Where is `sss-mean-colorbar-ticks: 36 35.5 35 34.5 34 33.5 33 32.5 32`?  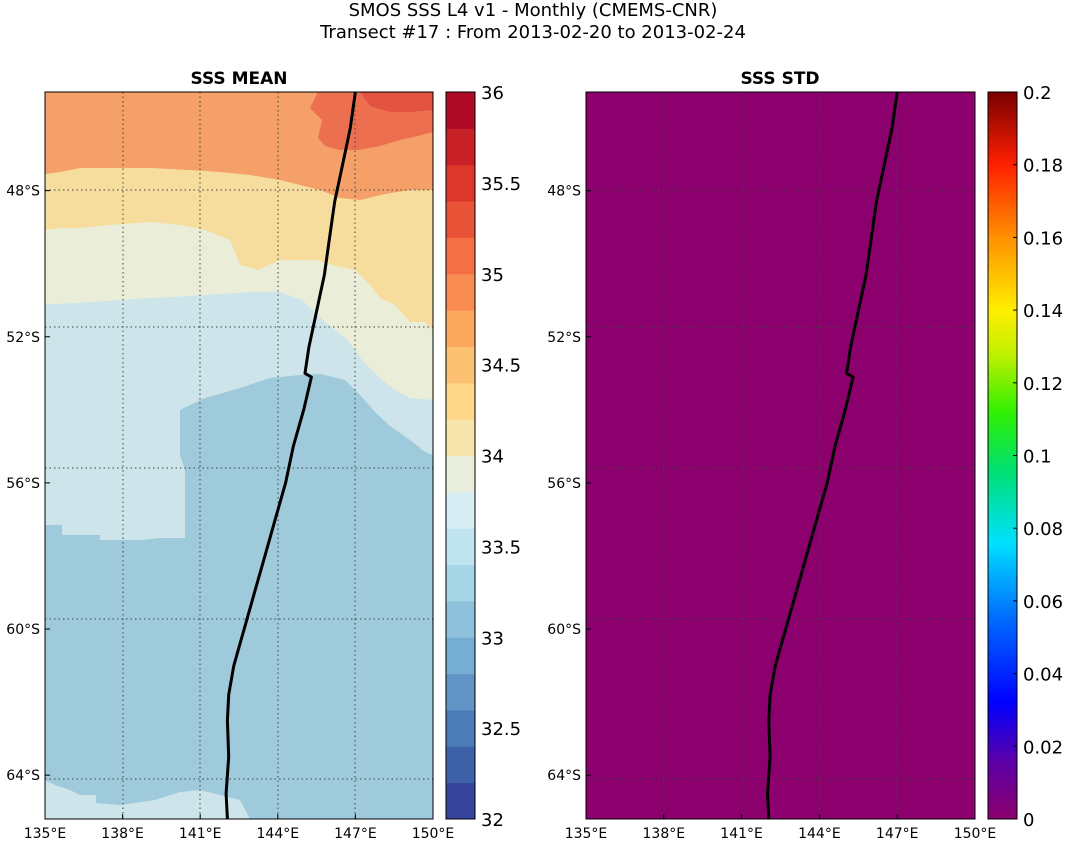
sss-mean-colorbar-ticks: 36 35.5 35 34.5 34 33.5 33 32.5 32 is located at coordinates (501, 457).